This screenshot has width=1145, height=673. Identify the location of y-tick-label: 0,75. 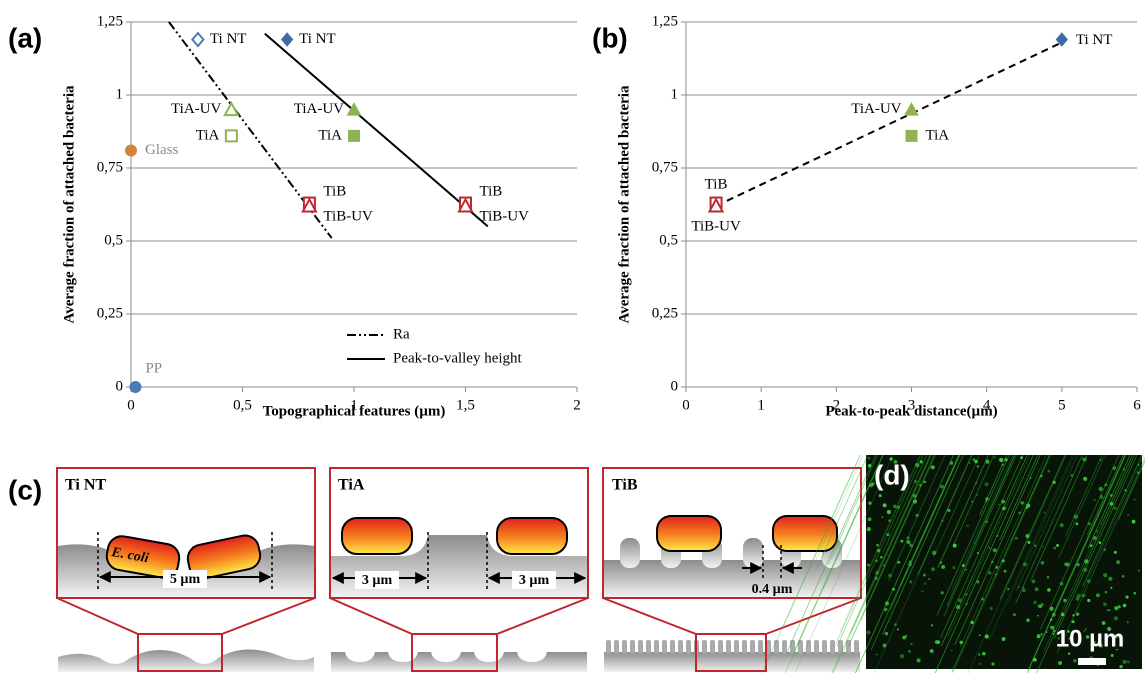
(110, 167).